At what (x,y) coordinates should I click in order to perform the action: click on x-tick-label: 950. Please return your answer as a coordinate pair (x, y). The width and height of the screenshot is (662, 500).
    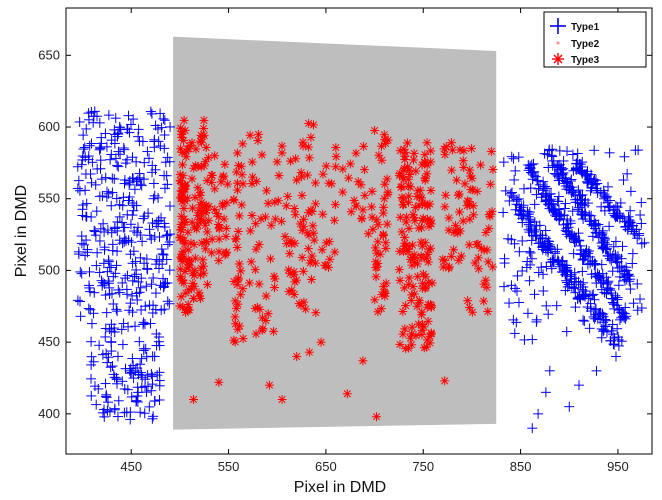
    Looking at the image, I should click on (618, 466).